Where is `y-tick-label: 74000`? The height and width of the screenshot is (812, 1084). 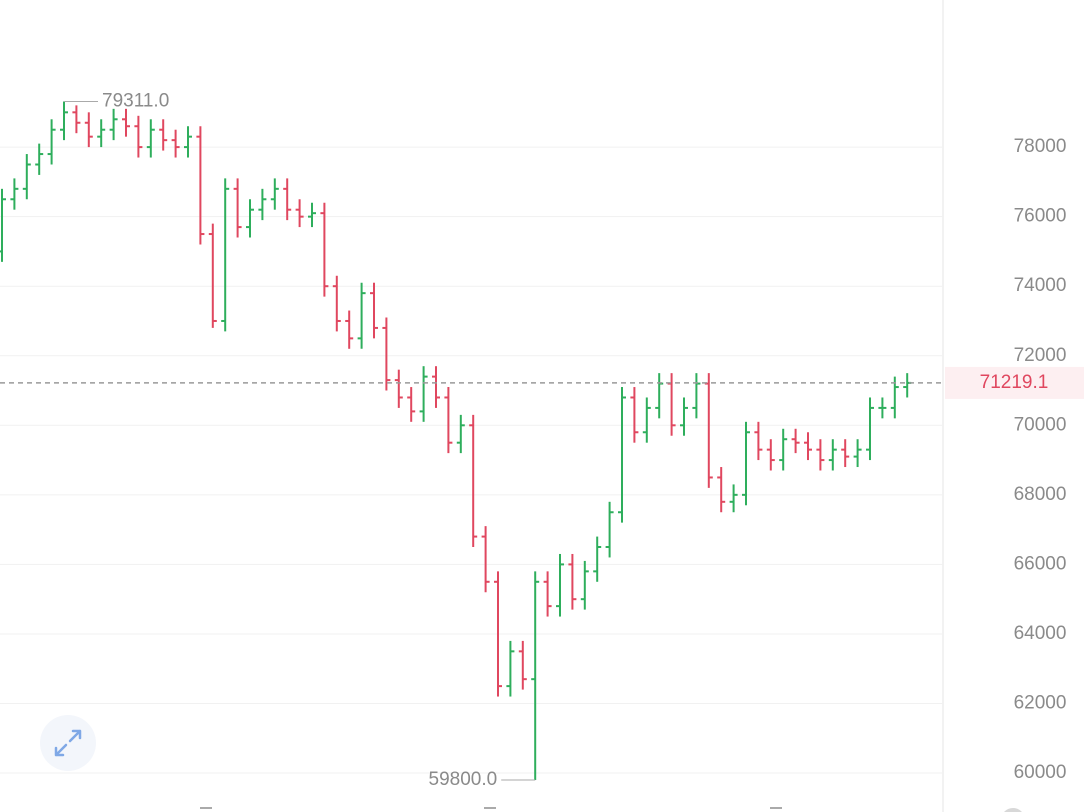
y-tick-label: 74000 is located at coordinates (1040, 285).